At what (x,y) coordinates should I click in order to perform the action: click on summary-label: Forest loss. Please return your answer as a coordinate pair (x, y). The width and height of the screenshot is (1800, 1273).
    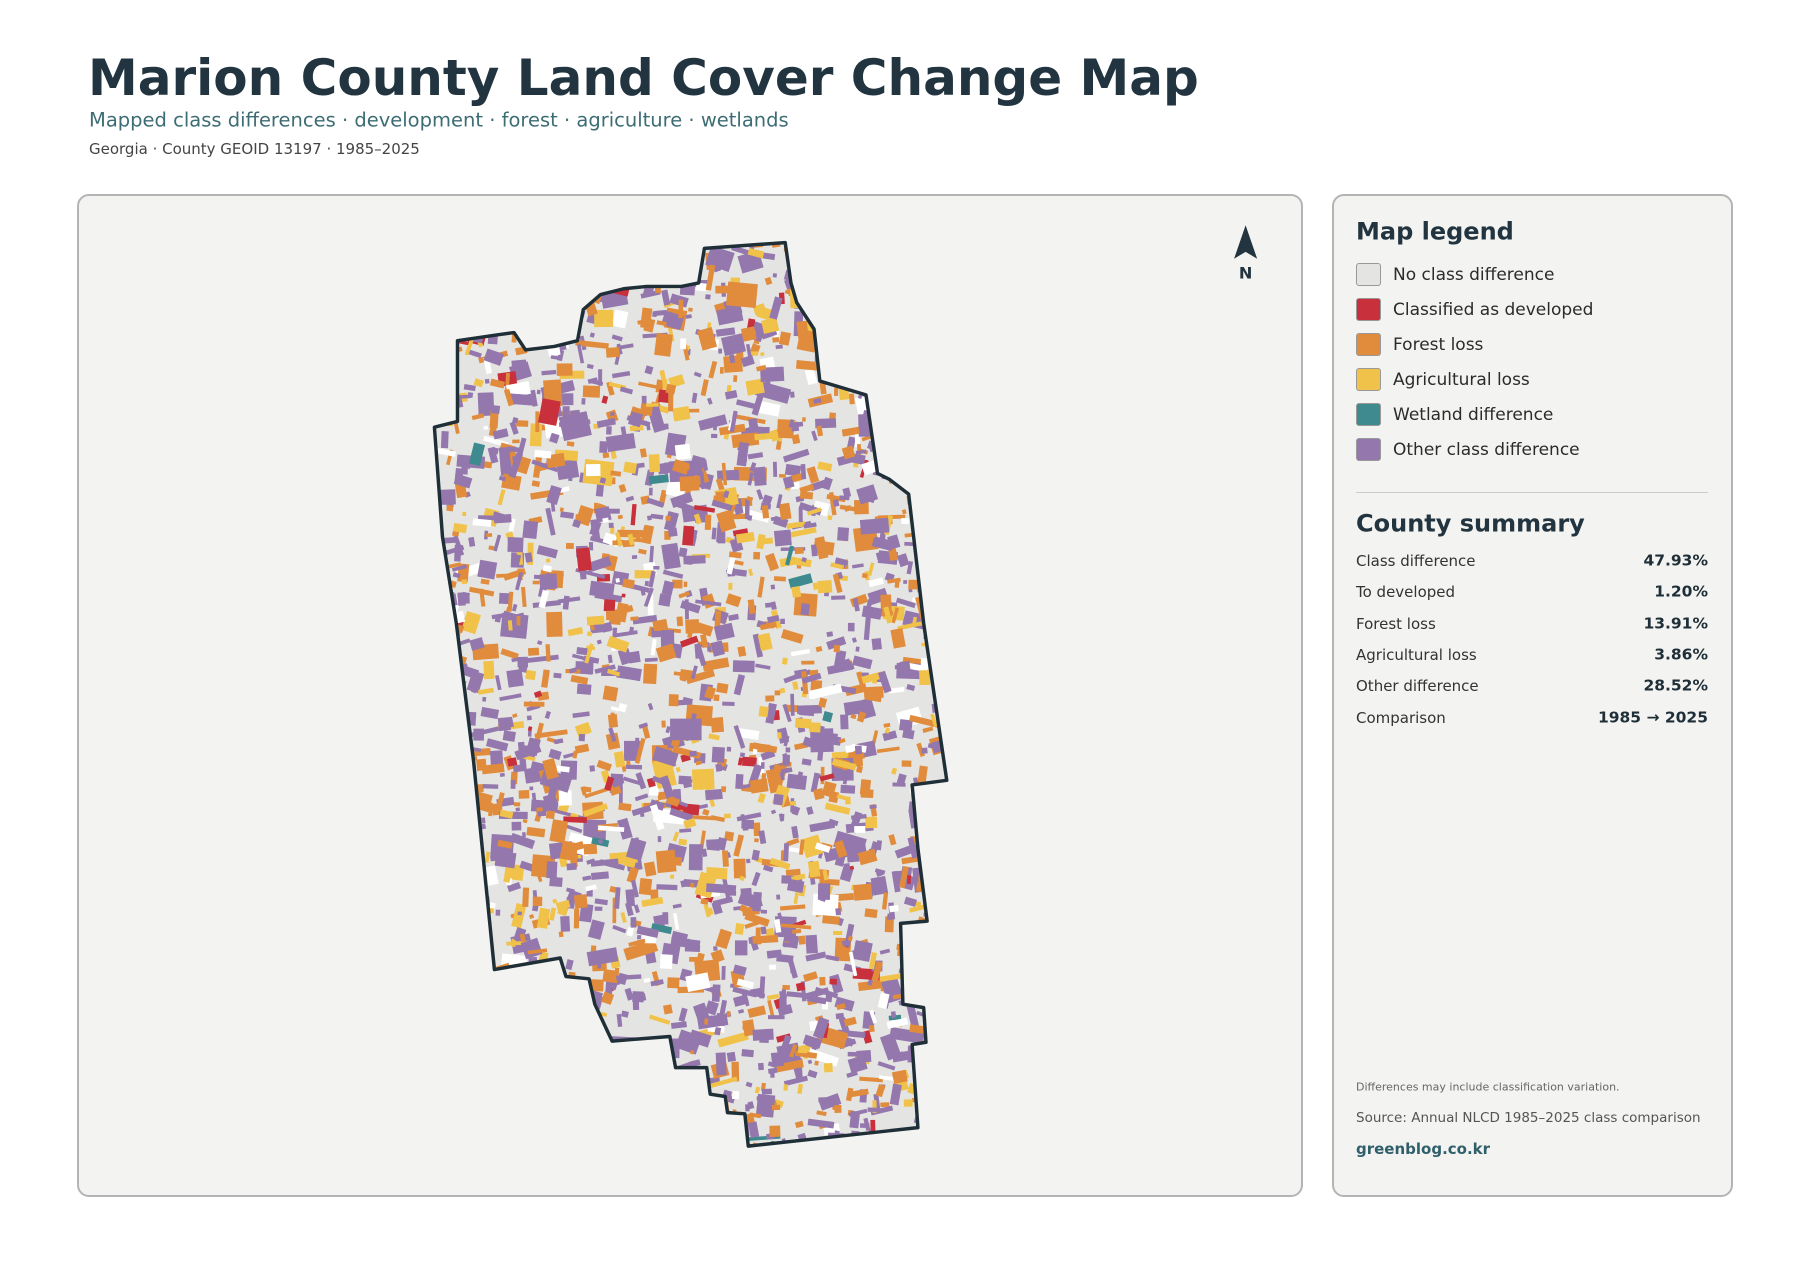
    Looking at the image, I should click on (1396, 623).